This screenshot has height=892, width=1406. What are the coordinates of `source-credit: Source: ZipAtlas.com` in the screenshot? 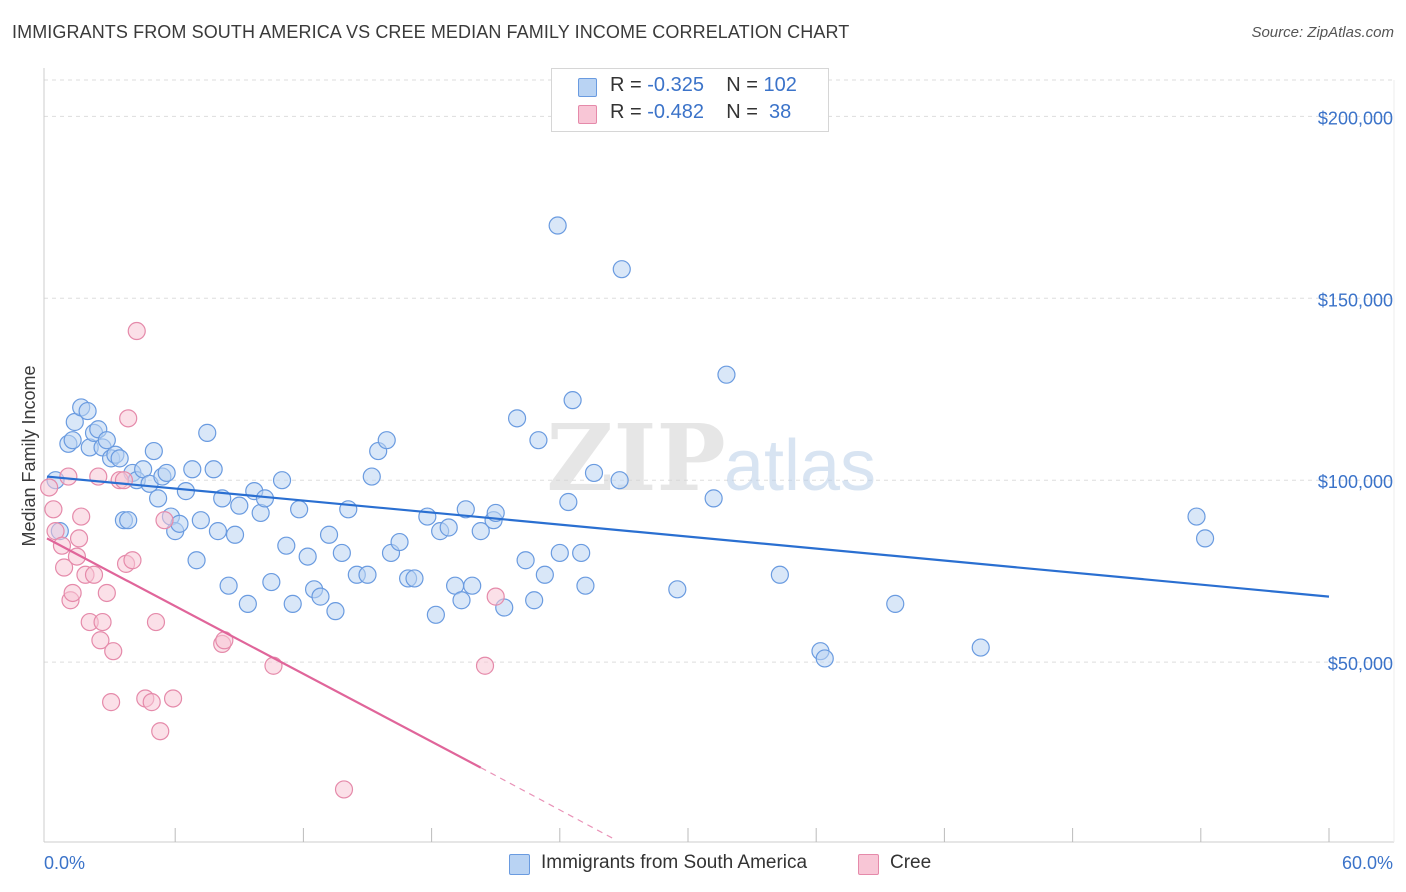 It's located at (1322, 32).